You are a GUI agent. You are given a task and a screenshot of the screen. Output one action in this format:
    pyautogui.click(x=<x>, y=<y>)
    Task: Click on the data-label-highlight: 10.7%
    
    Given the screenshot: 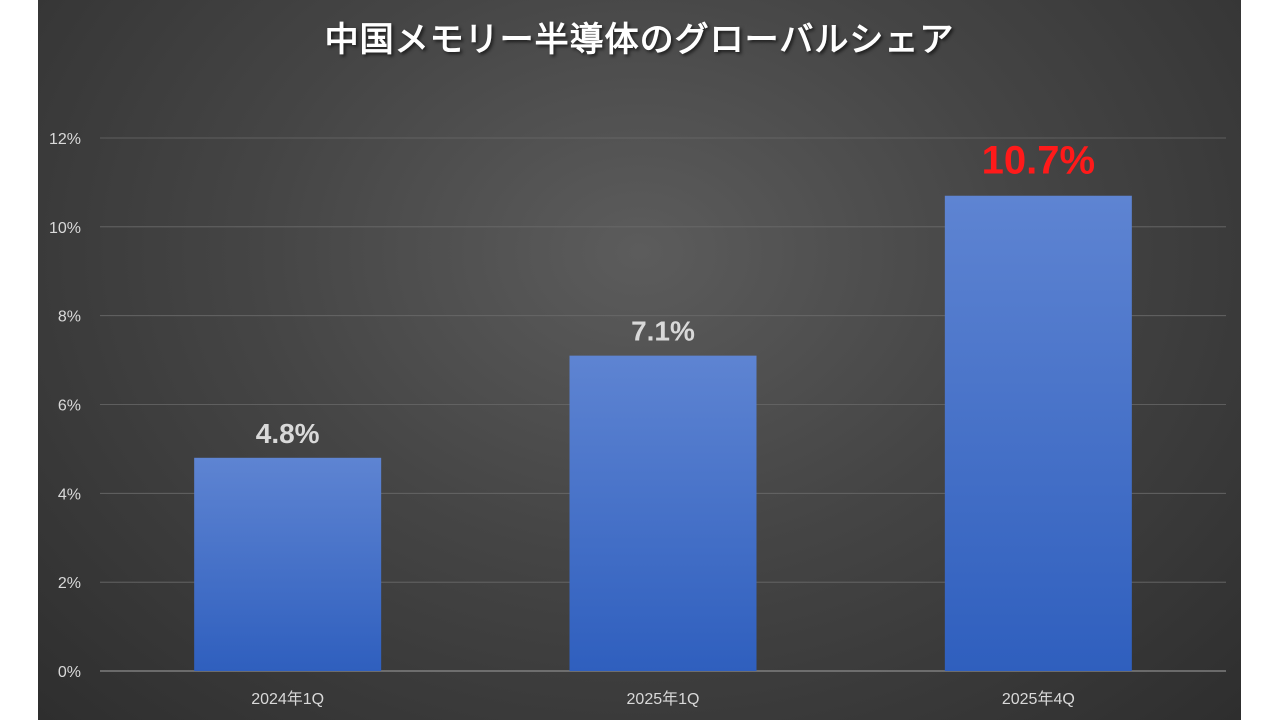 What is the action you would take?
    pyautogui.click(x=1038, y=161)
    